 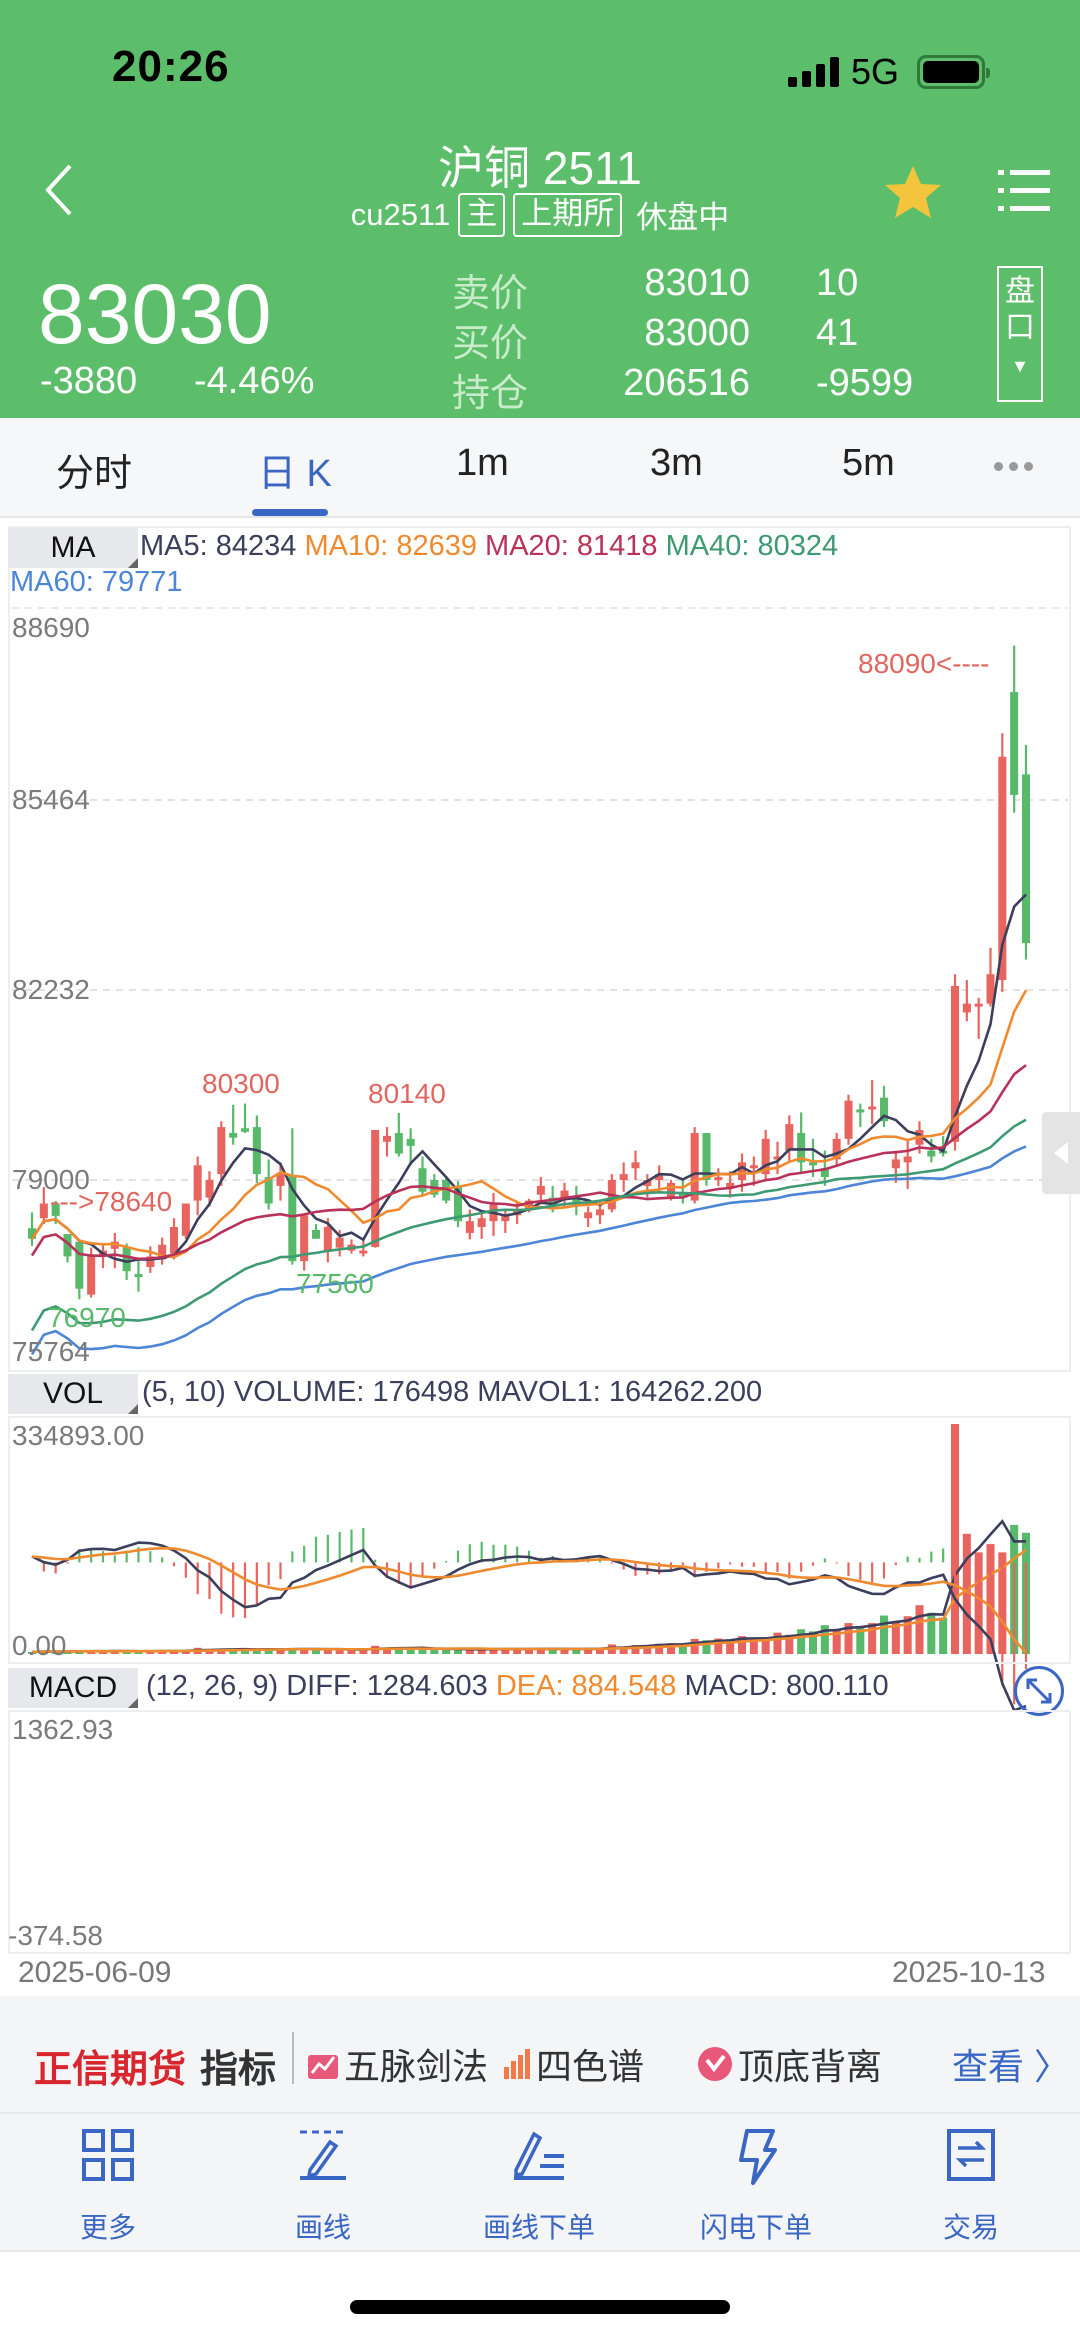 What do you see at coordinates (715, 2064) in the screenshot?
I see `divergence-icon` at bounding box center [715, 2064].